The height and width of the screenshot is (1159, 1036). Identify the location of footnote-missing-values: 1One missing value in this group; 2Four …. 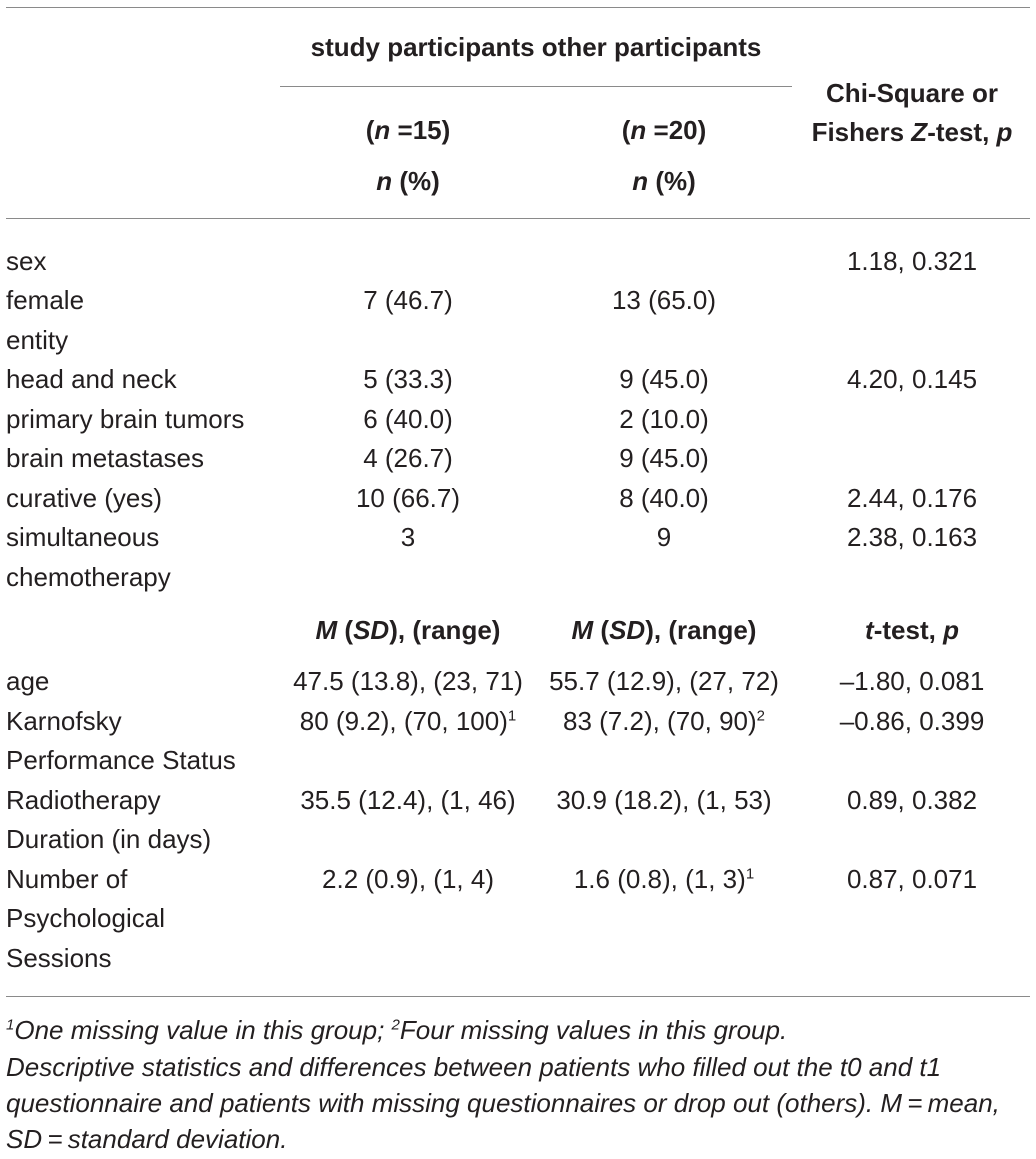
(397, 1030).